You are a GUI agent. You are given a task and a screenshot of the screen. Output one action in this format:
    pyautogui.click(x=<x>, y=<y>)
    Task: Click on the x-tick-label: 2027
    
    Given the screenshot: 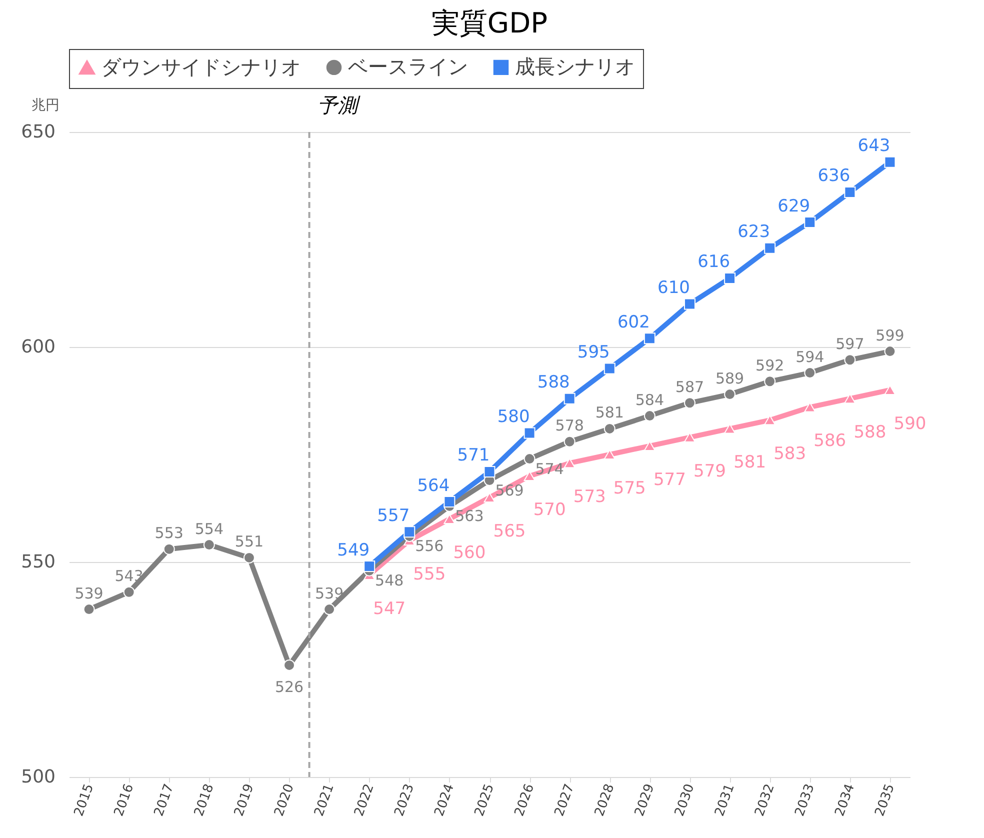 What is the action you would take?
    pyautogui.click(x=565, y=800)
    